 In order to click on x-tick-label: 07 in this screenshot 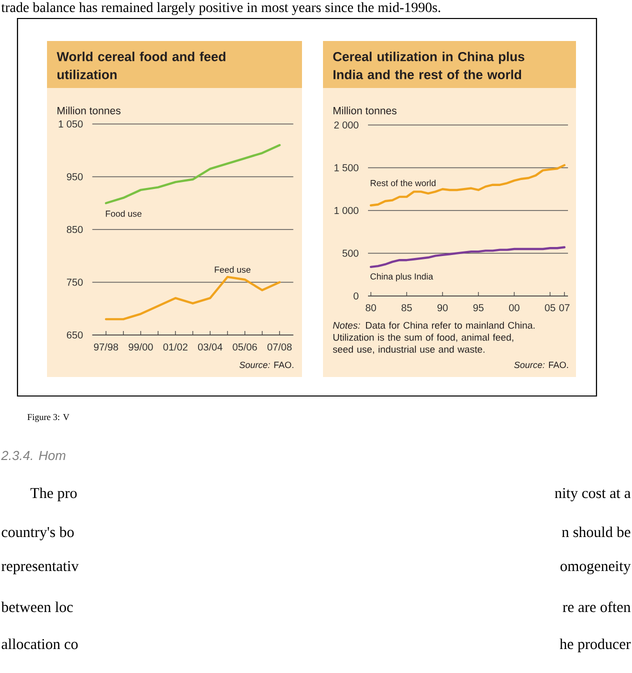, I will do `click(564, 308)`.